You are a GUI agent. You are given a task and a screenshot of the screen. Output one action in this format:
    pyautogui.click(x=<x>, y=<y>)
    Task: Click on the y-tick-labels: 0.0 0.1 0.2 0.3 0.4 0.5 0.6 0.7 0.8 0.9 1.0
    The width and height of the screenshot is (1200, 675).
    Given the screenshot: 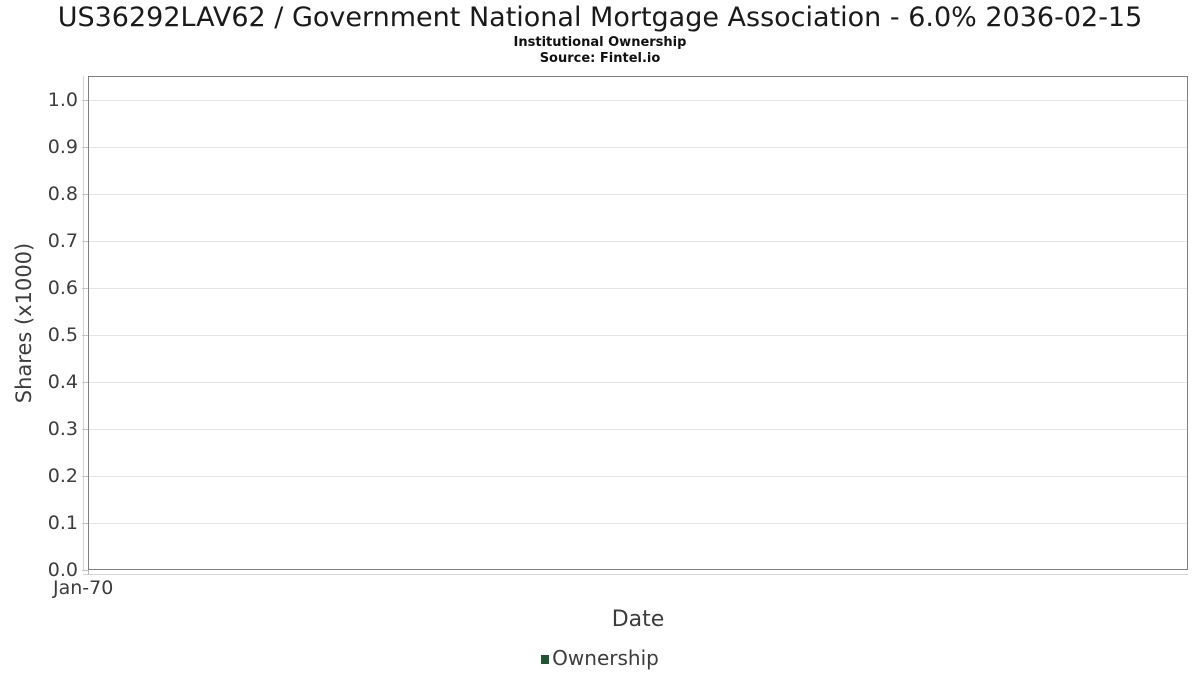 What is the action you would take?
    pyautogui.click(x=41, y=328)
    